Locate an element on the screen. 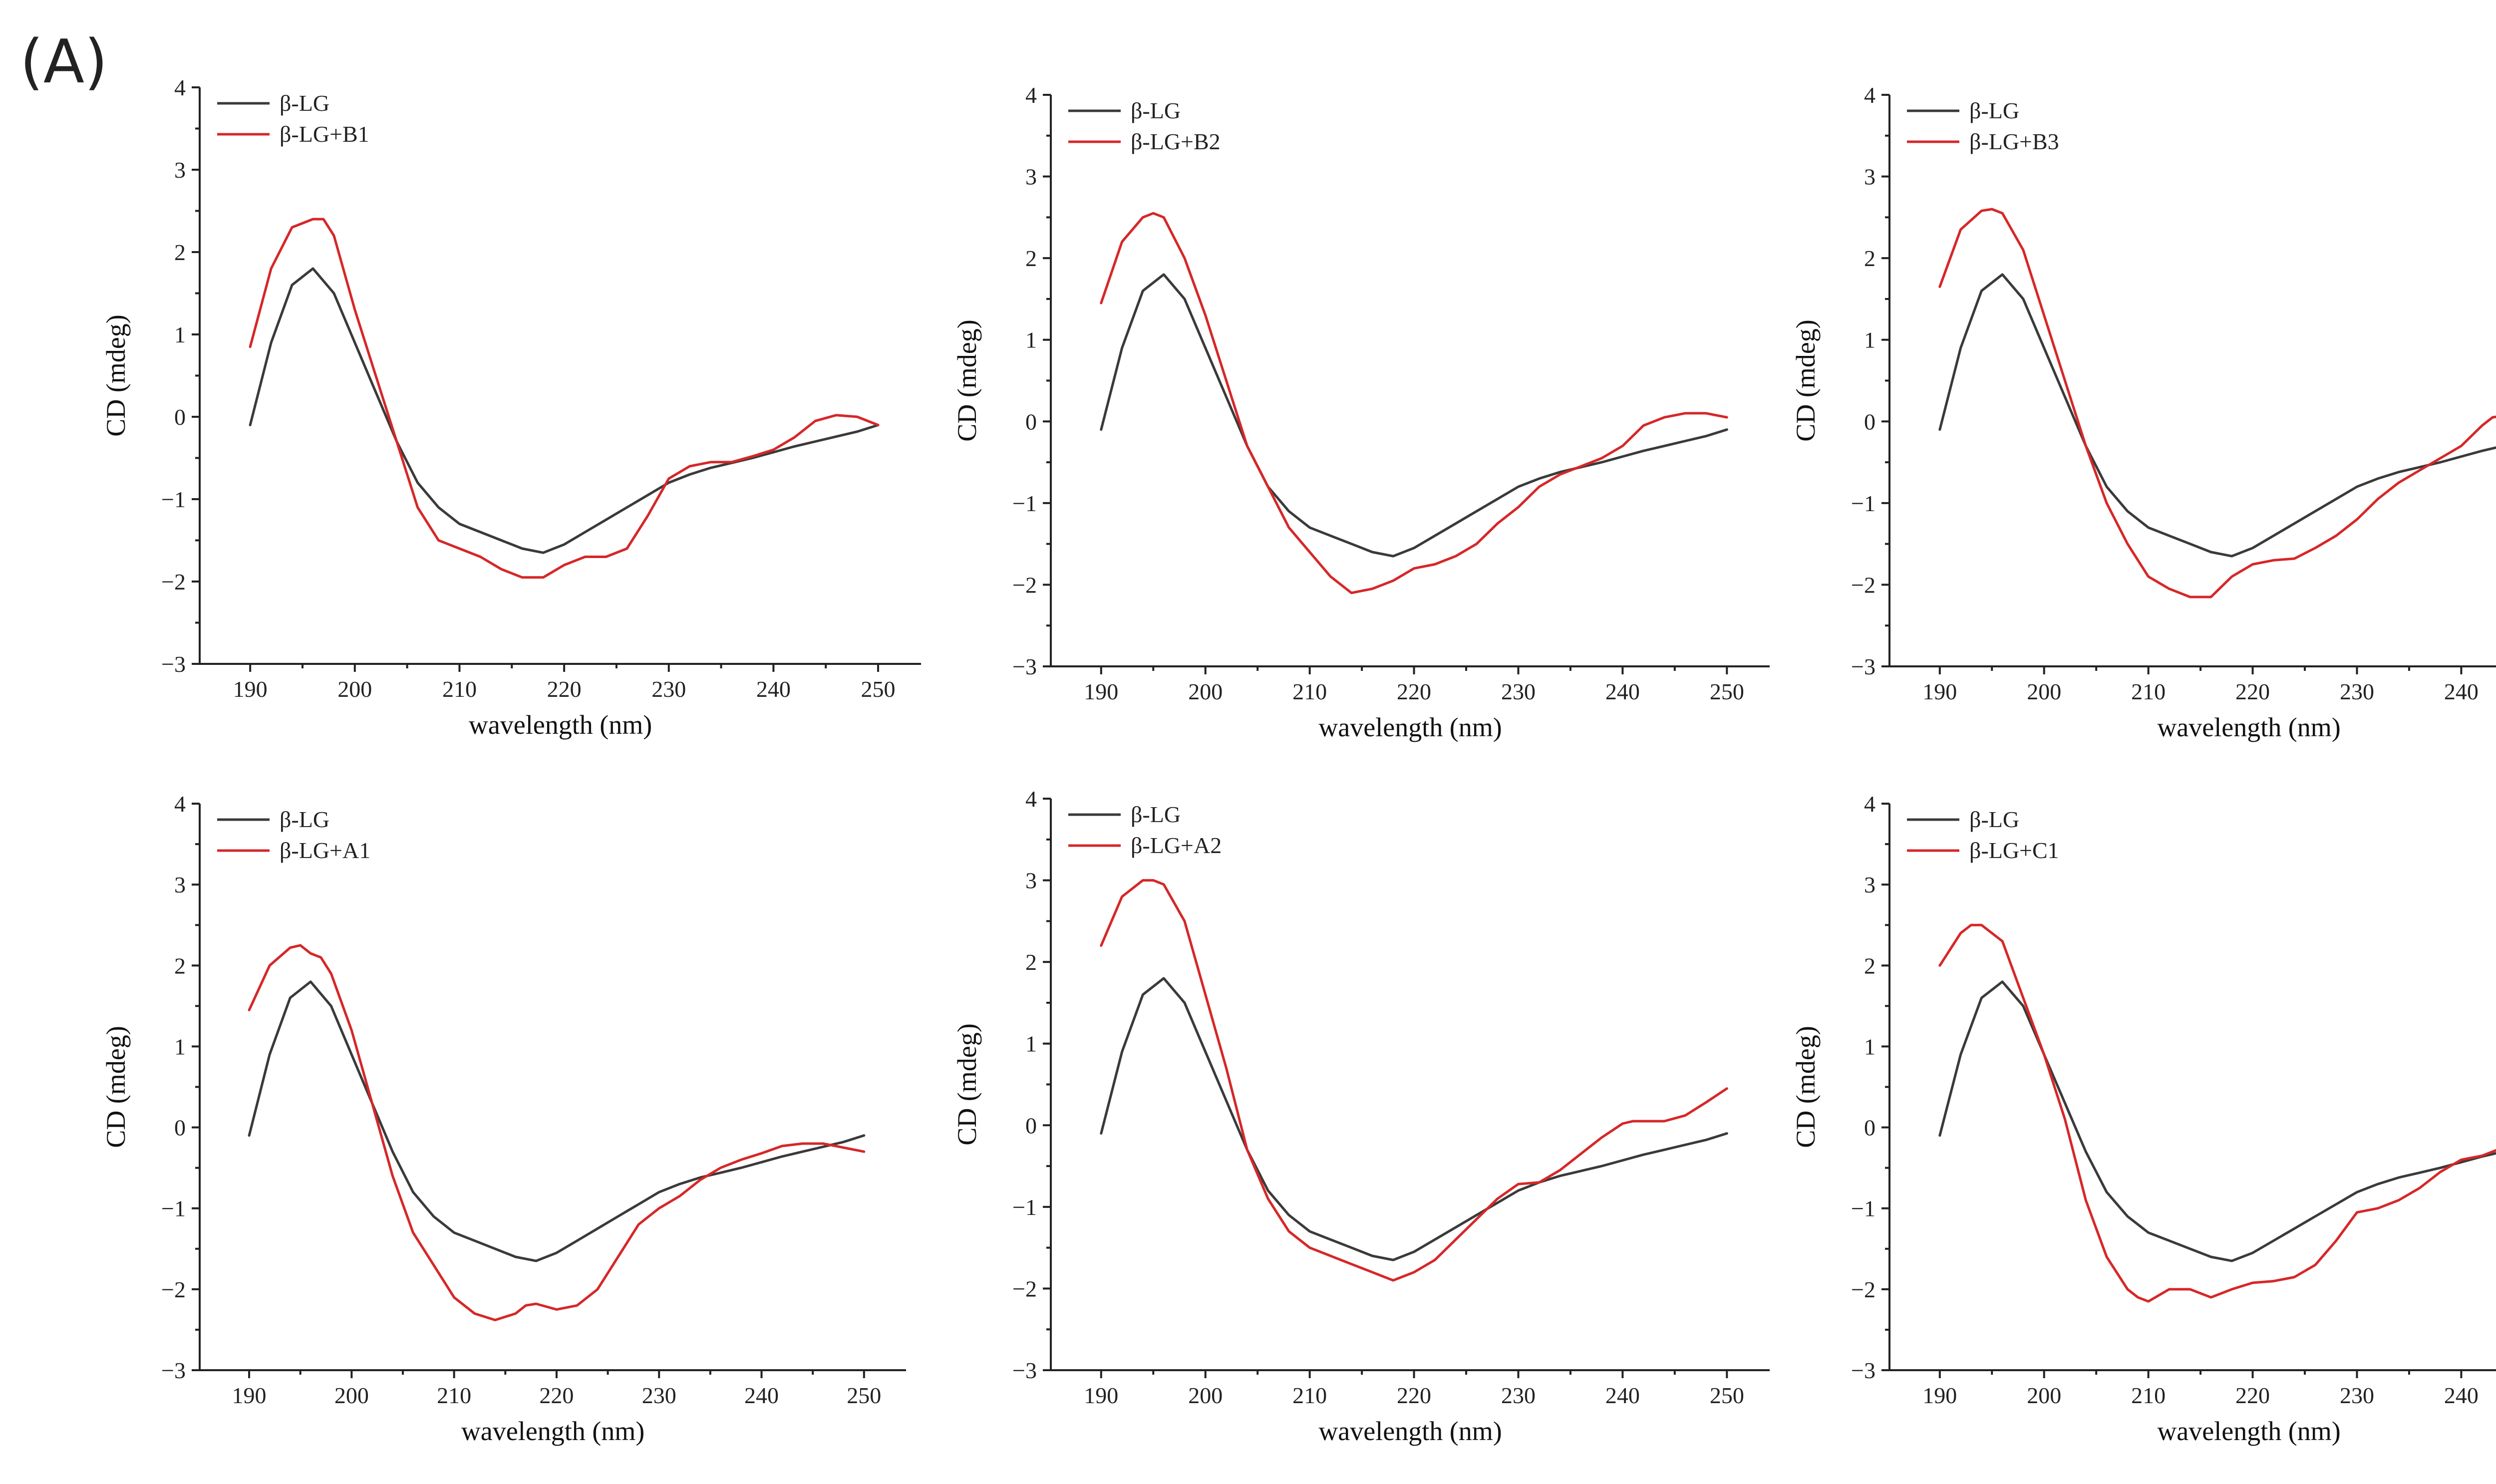 This screenshot has width=2496, height=1484. panel-label: (A) is located at coordinates (64, 62).